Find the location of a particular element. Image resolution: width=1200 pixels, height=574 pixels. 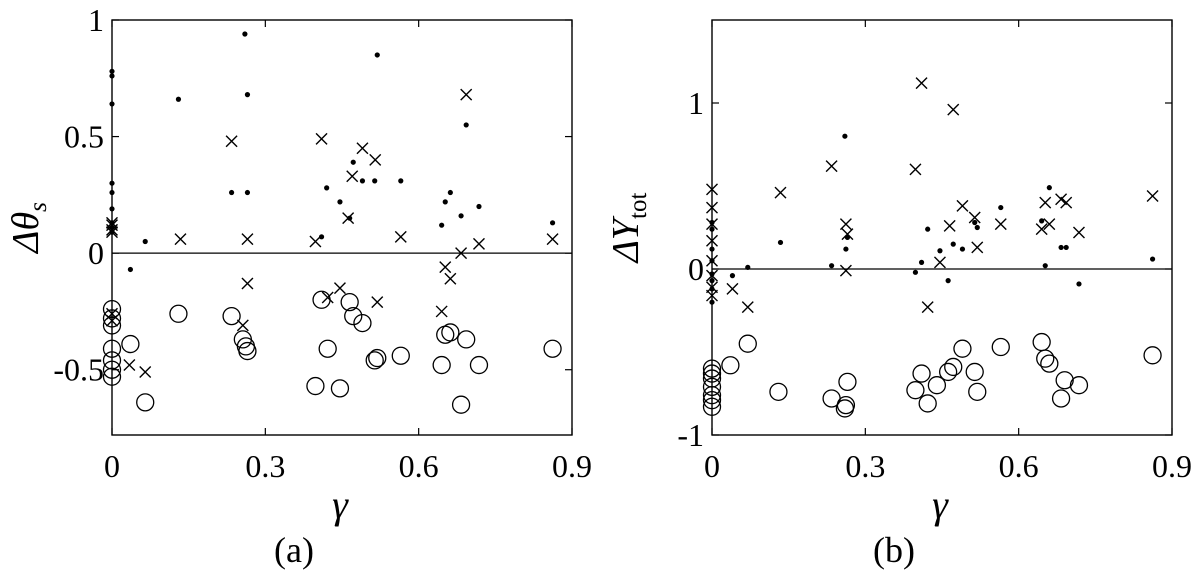

x-tick-label: 0 is located at coordinates (112, 466).